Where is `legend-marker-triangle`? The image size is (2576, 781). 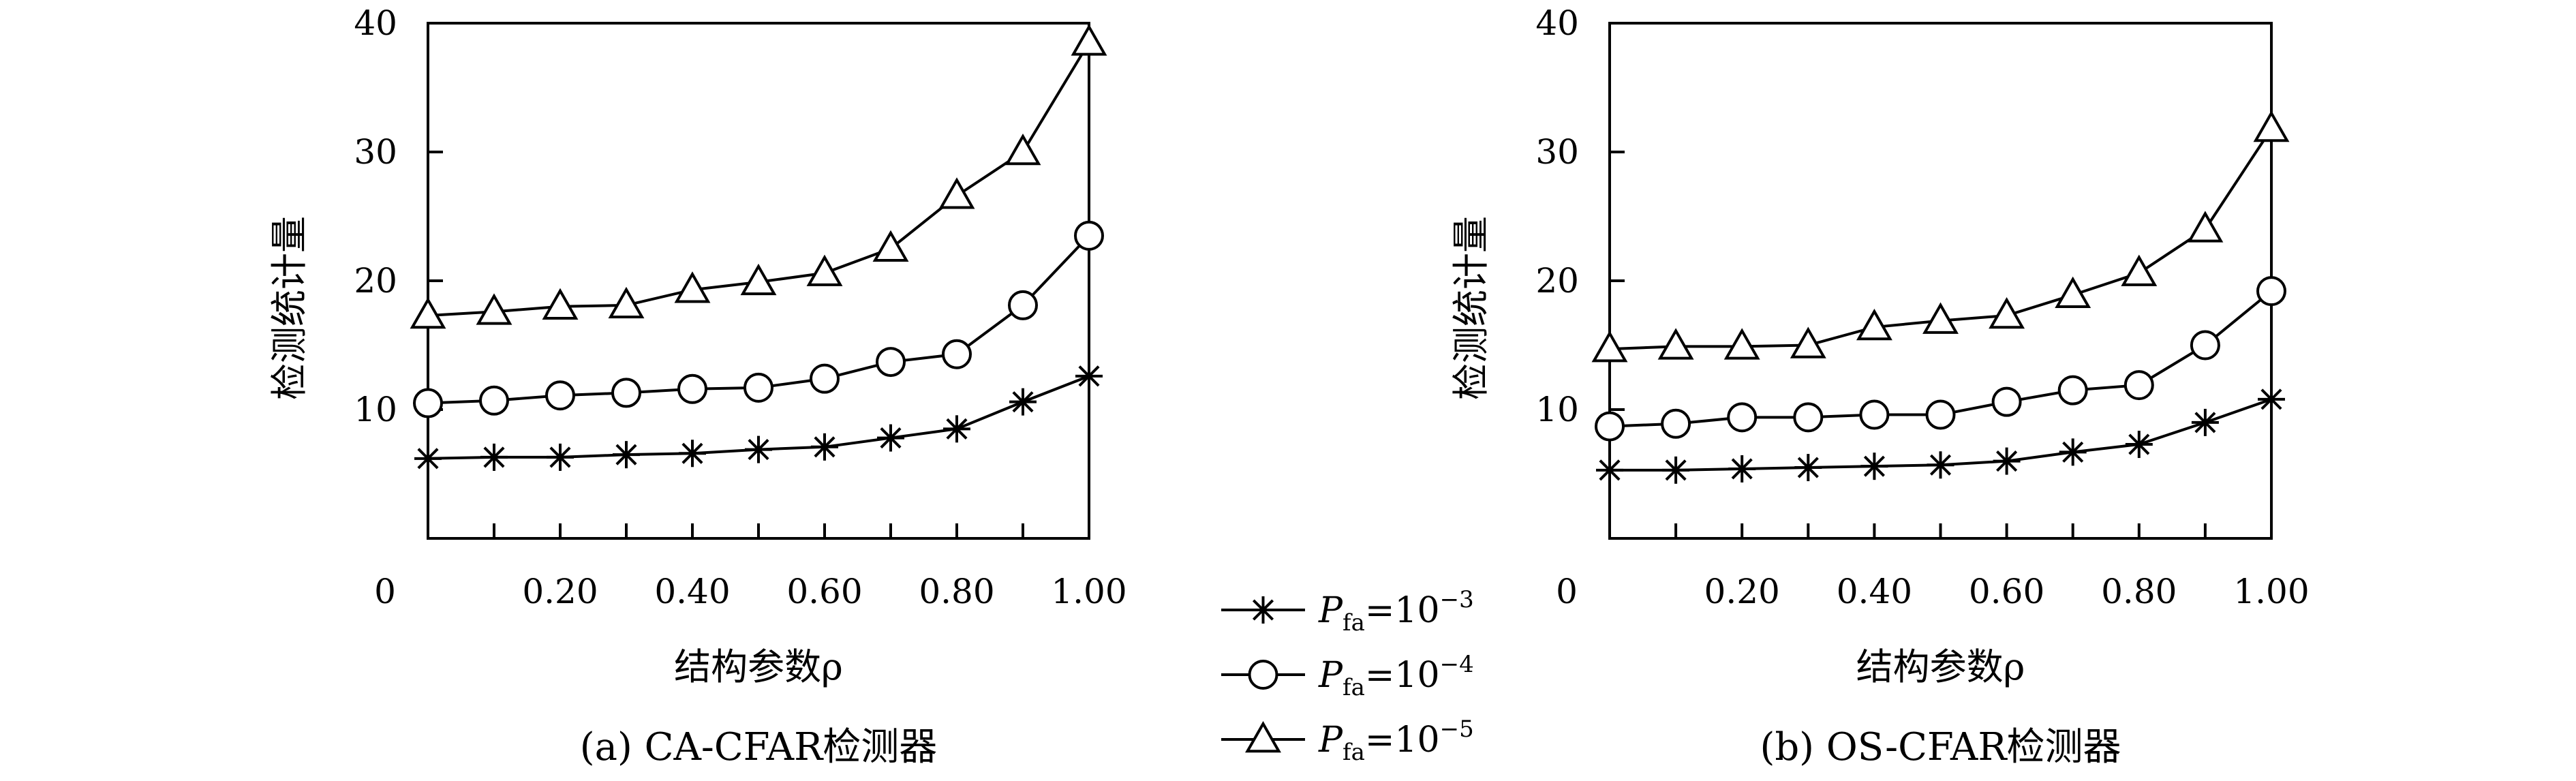 legend-marker-triangle is located at coordinates (1263, 737).